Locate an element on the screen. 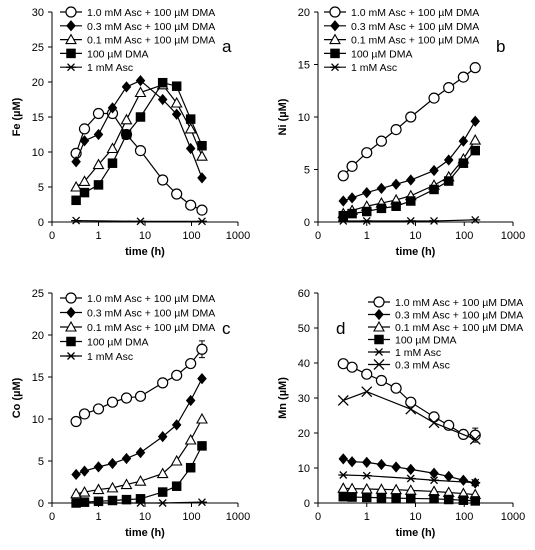 This screenshot has width=535, height=550. legend-label: 0.3 mM Asc is located at coordinates (422, 366).